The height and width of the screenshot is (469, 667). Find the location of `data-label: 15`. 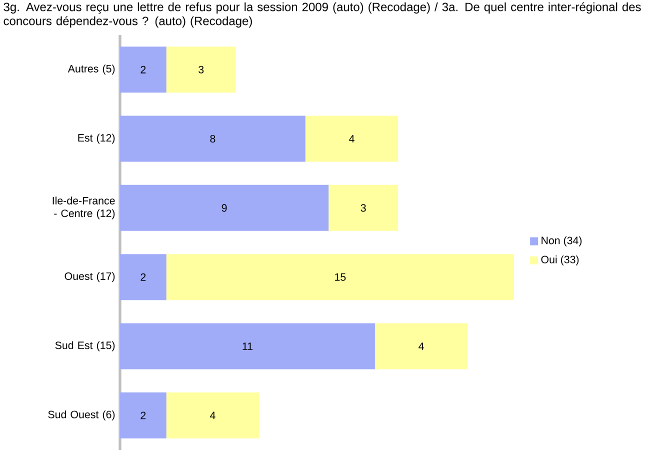

data-label: 15 is located at coordinates (340, 277).